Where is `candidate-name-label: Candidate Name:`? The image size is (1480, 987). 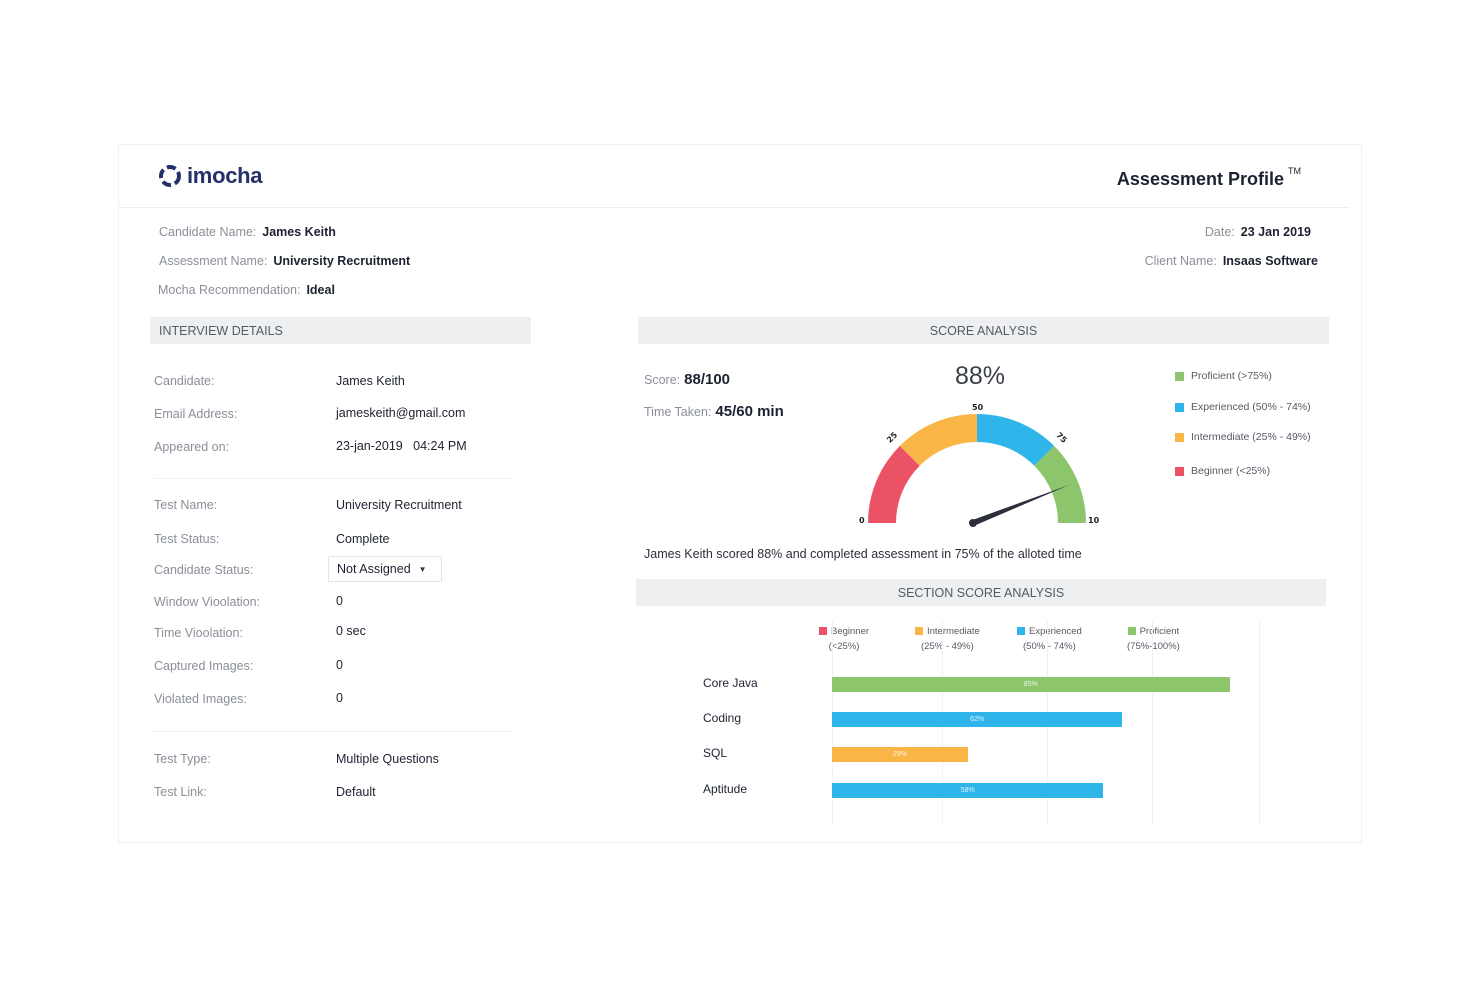 candidate-name-label: Candidate Name: is located at coordinates (208, 232).